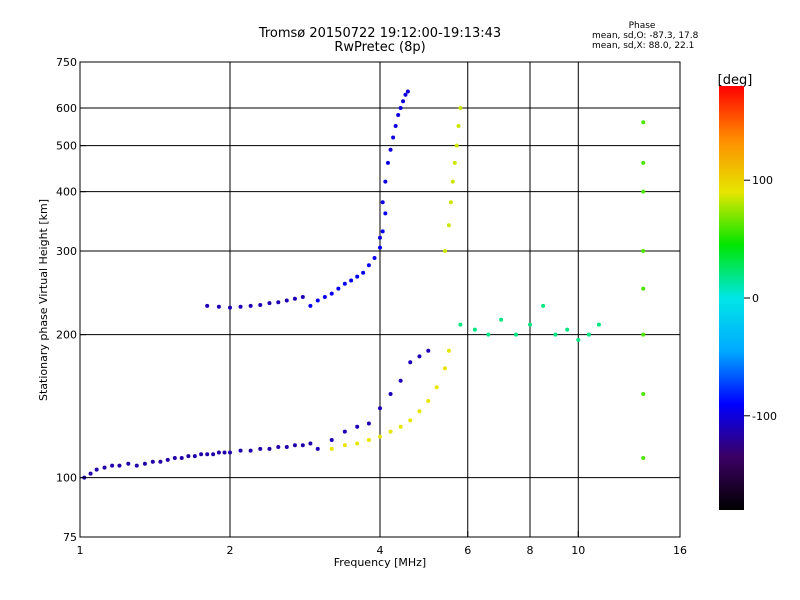 Image resolution: width=800 pixels, height=600 pixels. I want to click on y-axis: 75 100 200 300 400 500 600 750, so click(71, 300).